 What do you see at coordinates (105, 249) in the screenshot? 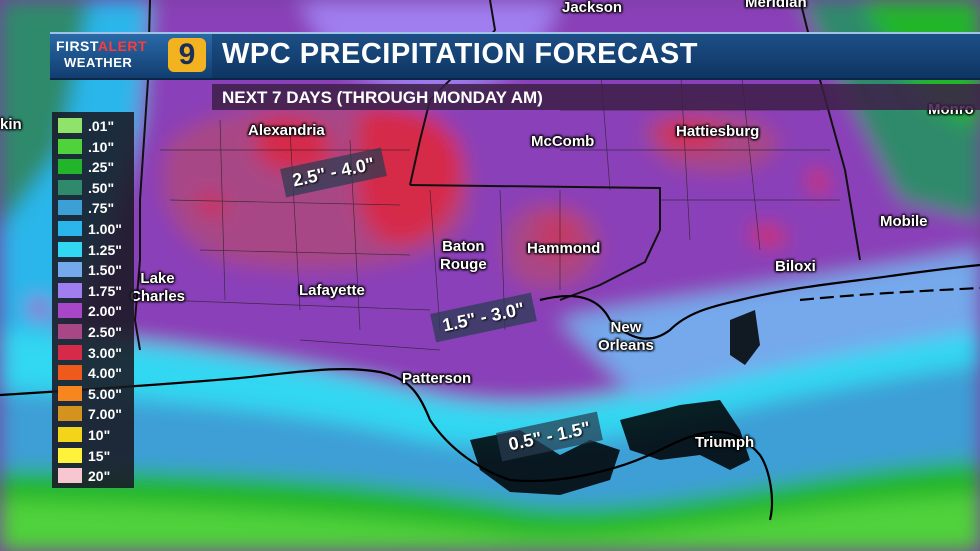
I see `legend-label: 1.25"` at bounding box center [105, 249].